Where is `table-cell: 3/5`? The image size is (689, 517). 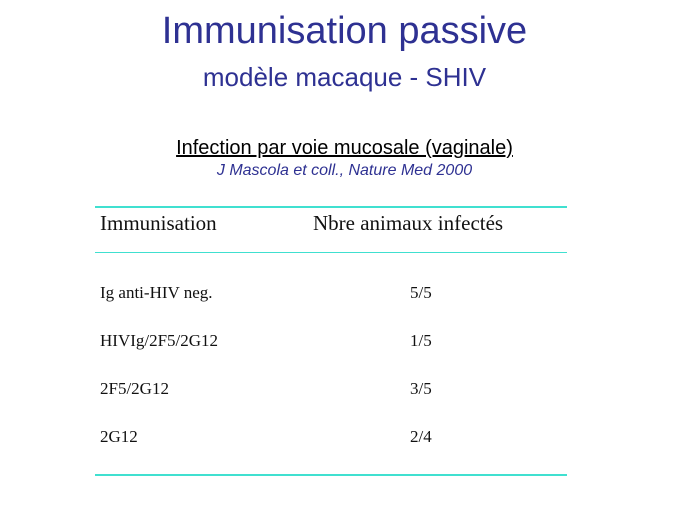
table-cell: 3/5 is located at coordinates (421, 388).